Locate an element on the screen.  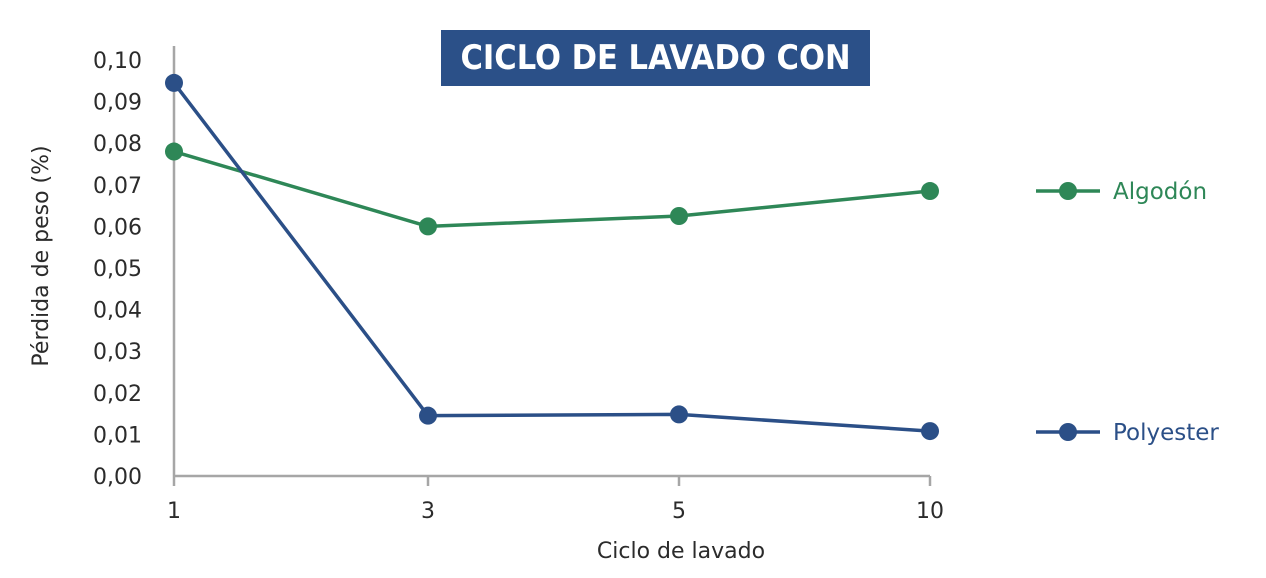
legend: Algodón Polyester is located at coordinates (1127, 312).